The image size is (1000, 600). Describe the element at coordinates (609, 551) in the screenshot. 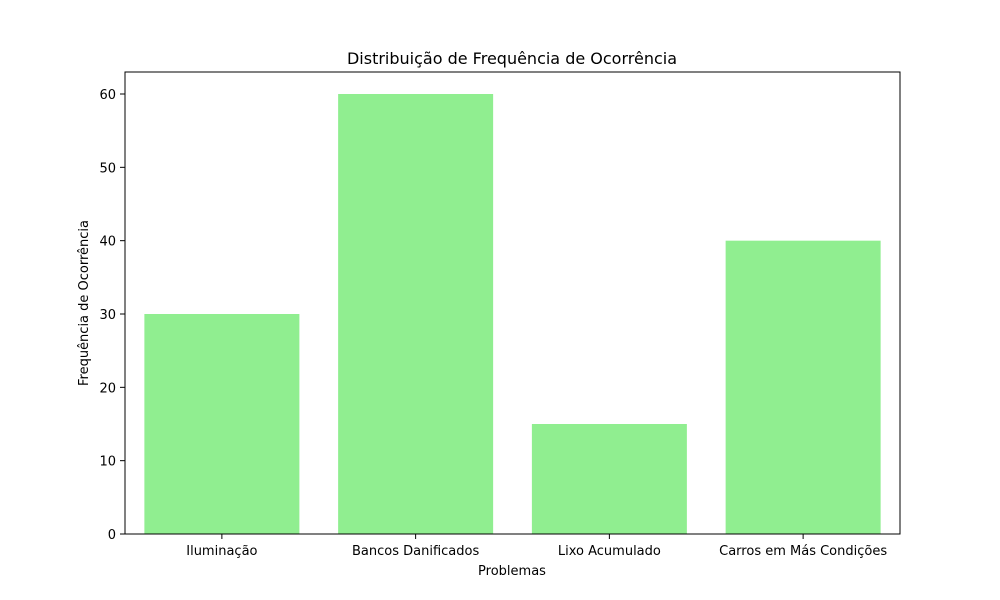

I see `x-tick-label: Lixo Acumulado` at that location.